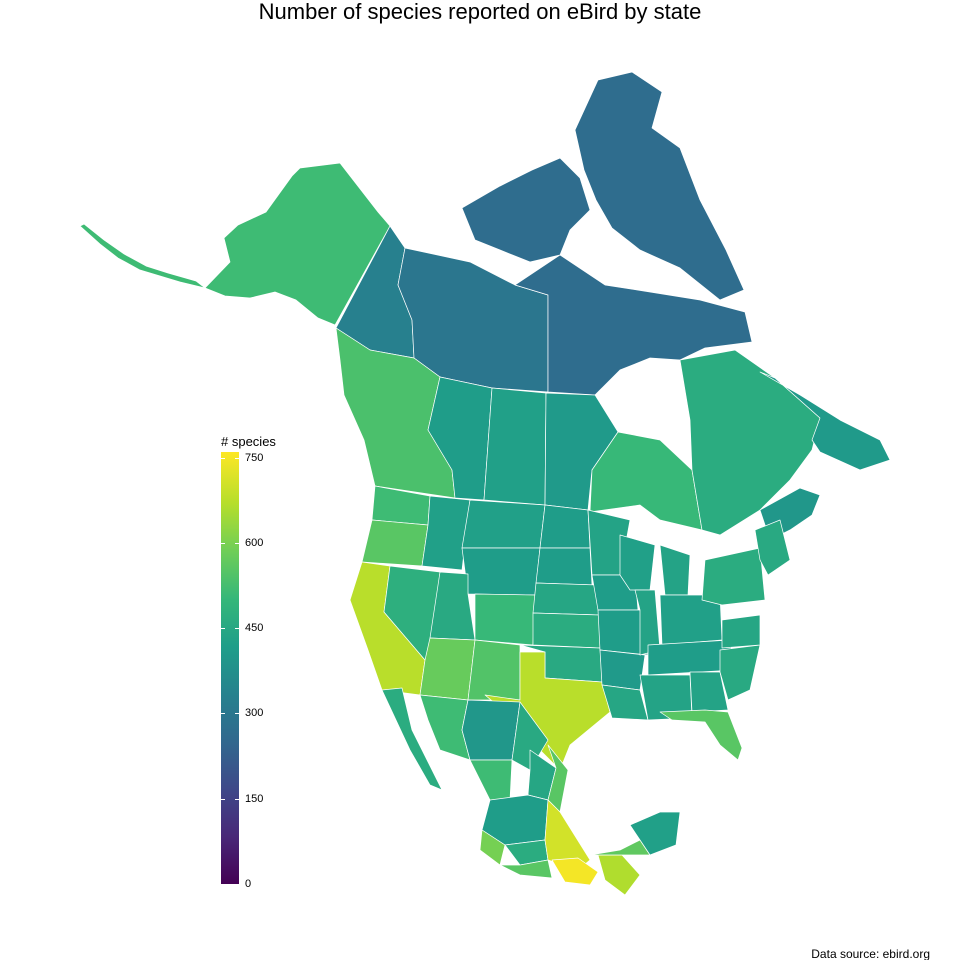 This screenshot has height=960, width=960. I want to click on legend-tick-label: 150, so click(254, 798).